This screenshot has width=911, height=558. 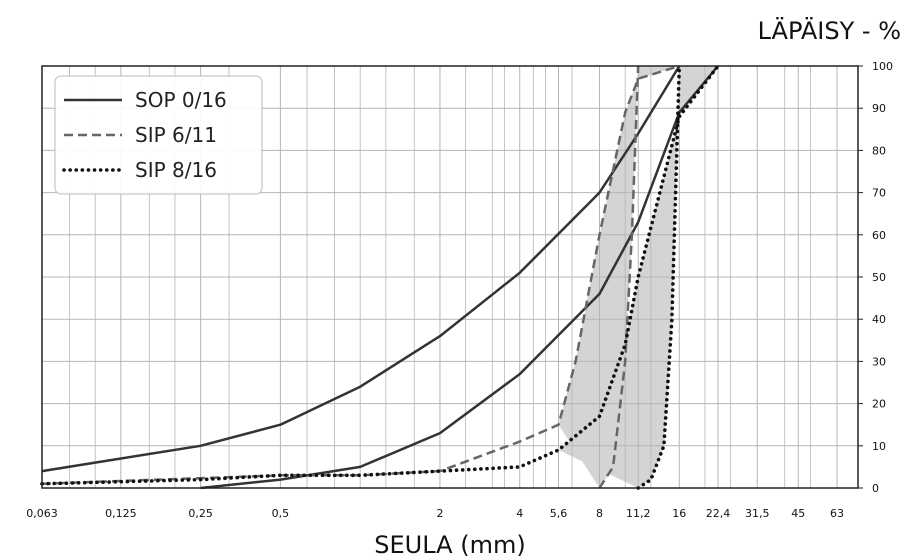 I want to click on x-tick-label-2: 0,25, so click(x=200, y=513).